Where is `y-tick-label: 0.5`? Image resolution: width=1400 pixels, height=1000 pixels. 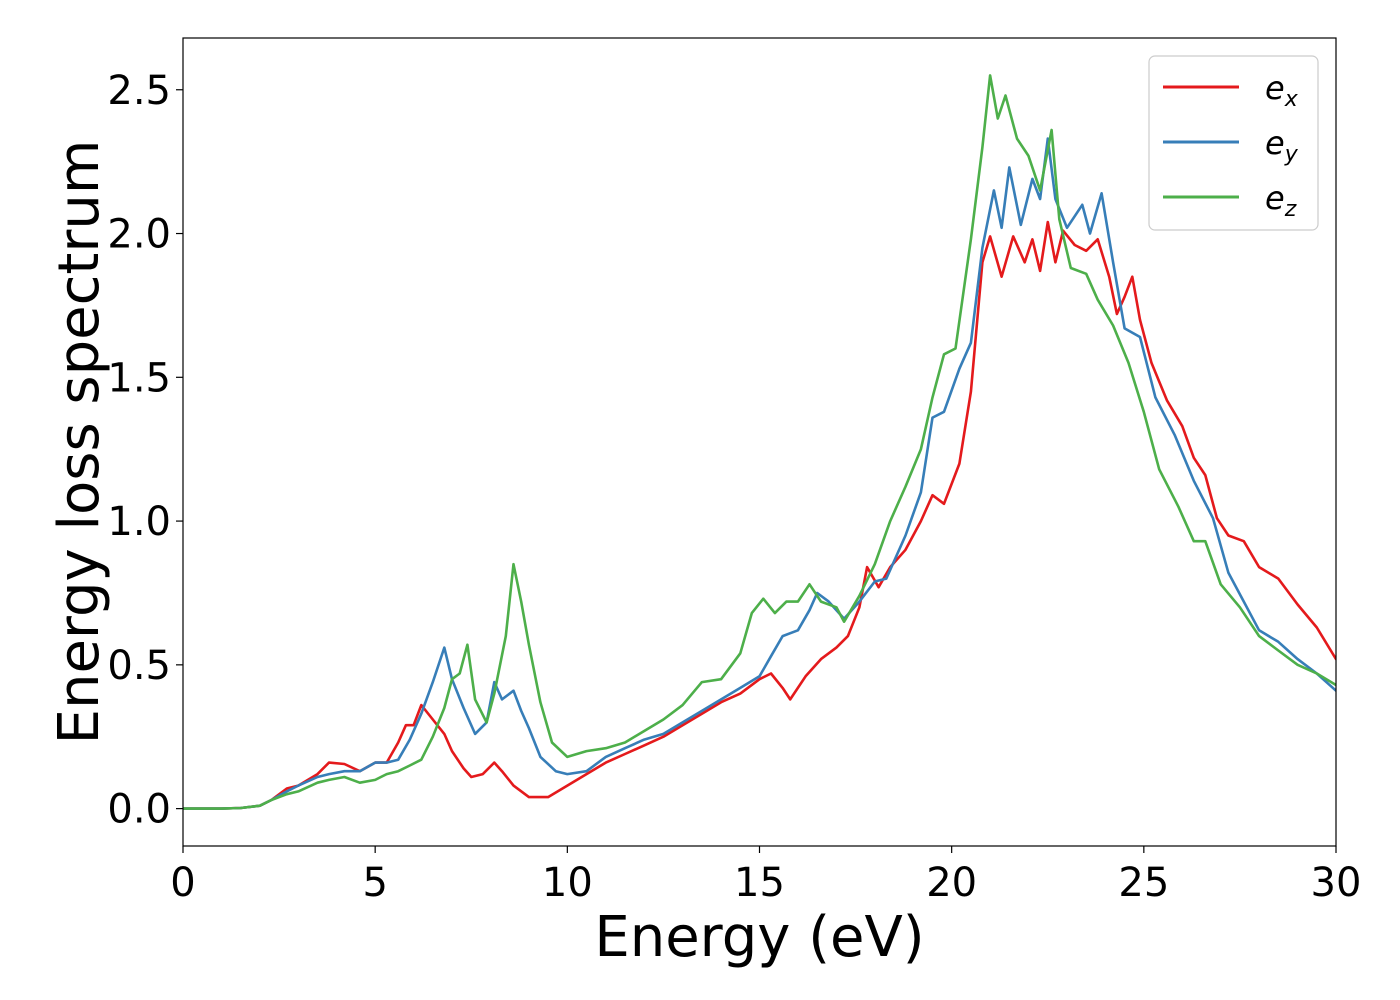 y-tick-label: 0.5 is located at coordinates (139, 666).